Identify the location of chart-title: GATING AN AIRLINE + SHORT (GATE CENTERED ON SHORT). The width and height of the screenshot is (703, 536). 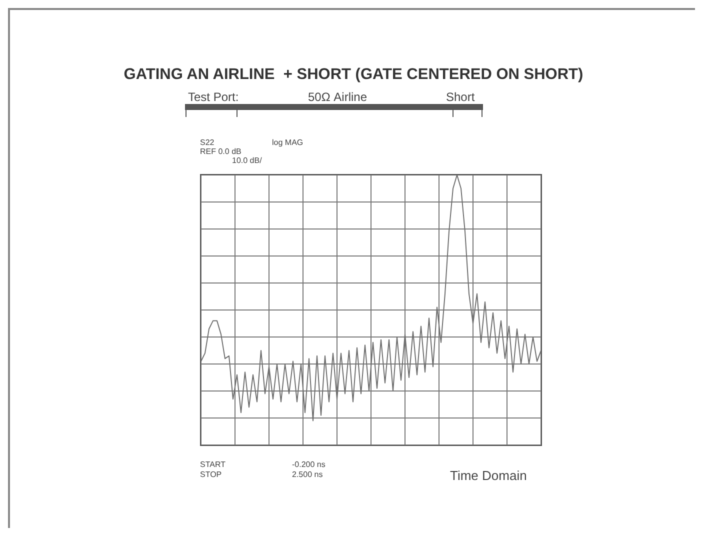
(353, 75).